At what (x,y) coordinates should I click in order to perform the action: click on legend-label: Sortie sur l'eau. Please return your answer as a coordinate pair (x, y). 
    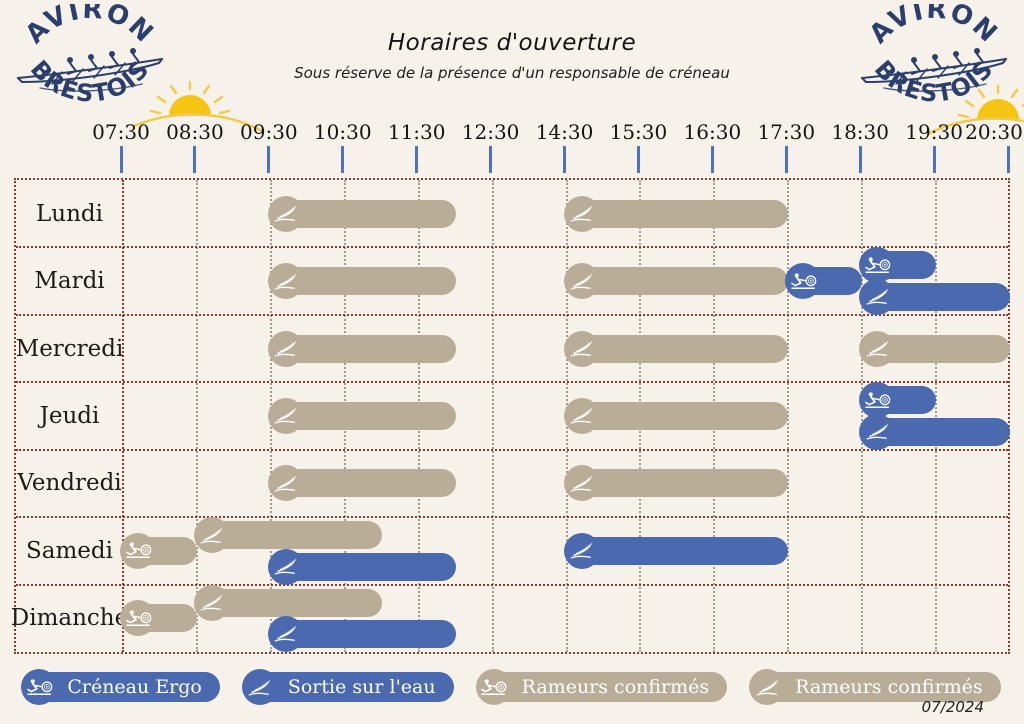
    Looking at the image, I should click on (361, 687).